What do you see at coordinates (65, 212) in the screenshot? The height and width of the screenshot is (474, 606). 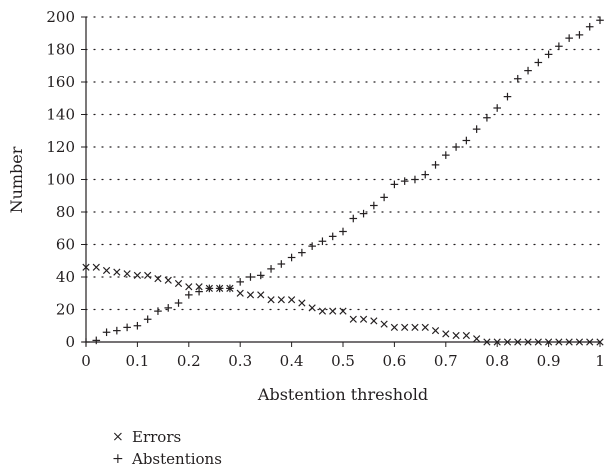 I see `y-tick-label: 80` at bounding box center [65, 212].